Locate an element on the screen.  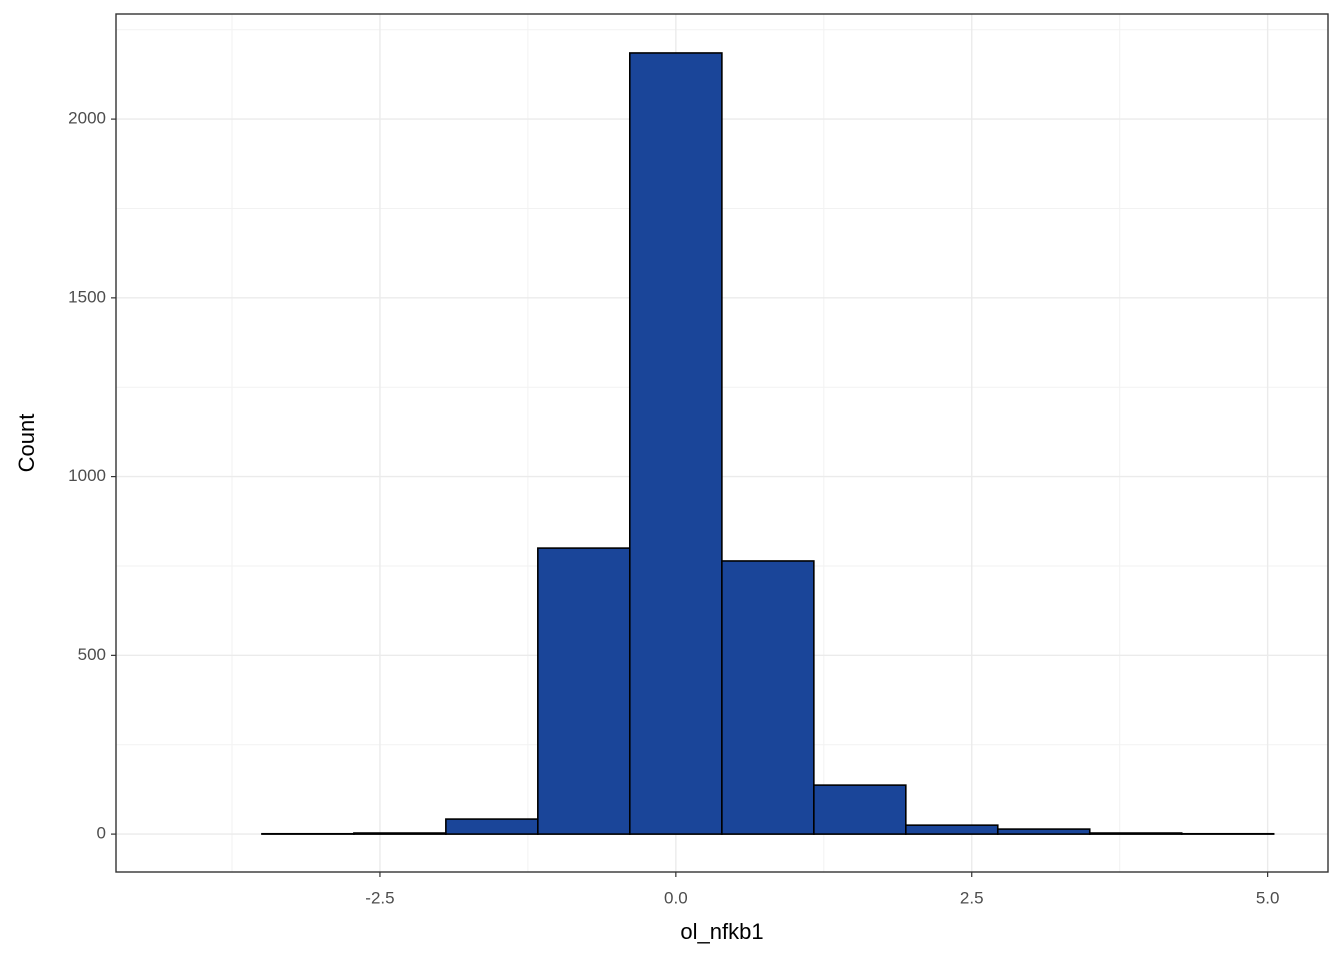
y-tick-label: 2000 is located at coordinates (87, 118).